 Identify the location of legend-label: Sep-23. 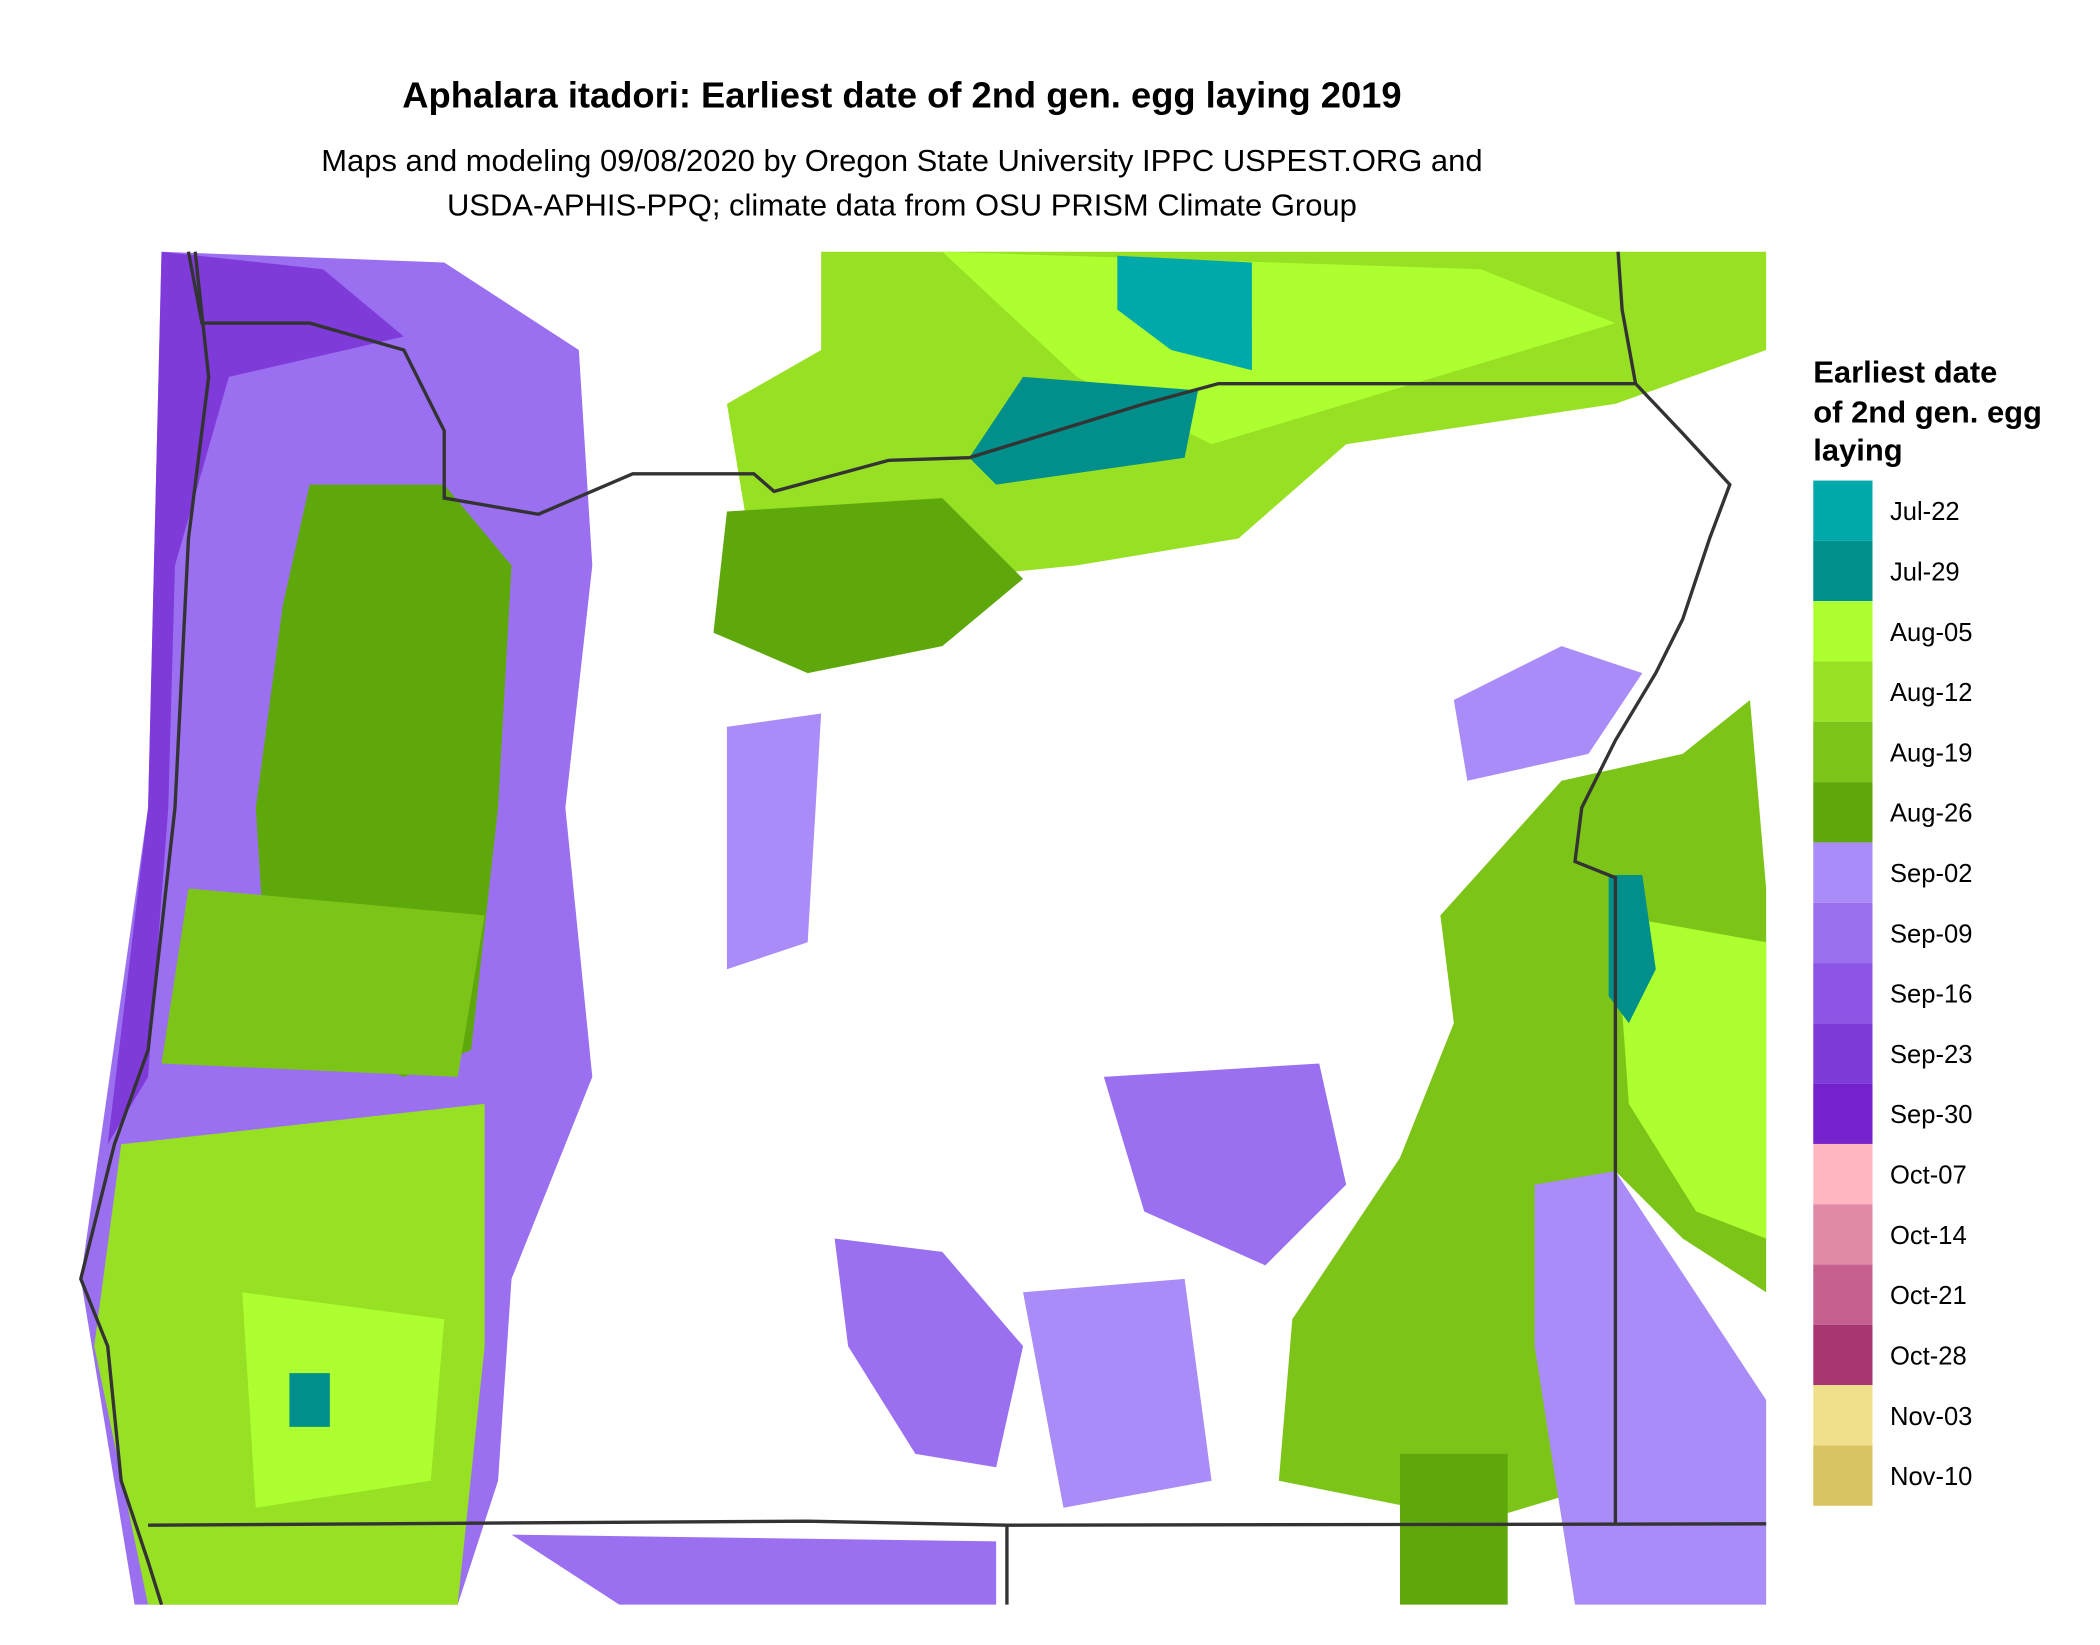
(1931, 1055).